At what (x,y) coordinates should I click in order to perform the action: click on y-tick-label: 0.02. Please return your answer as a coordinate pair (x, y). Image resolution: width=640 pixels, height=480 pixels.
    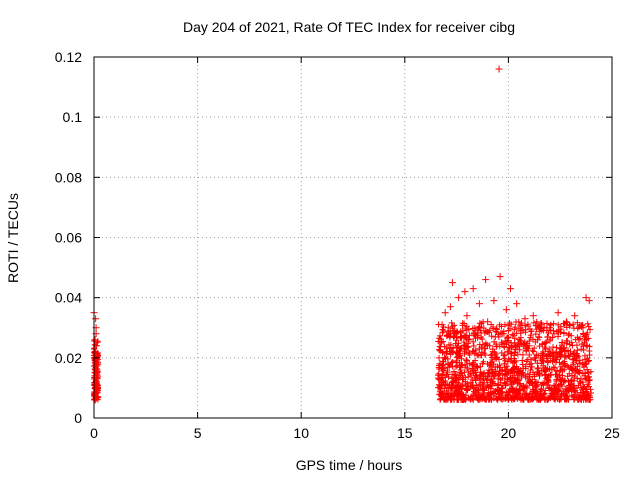
    Looking at the image, I should click on (68, 358).